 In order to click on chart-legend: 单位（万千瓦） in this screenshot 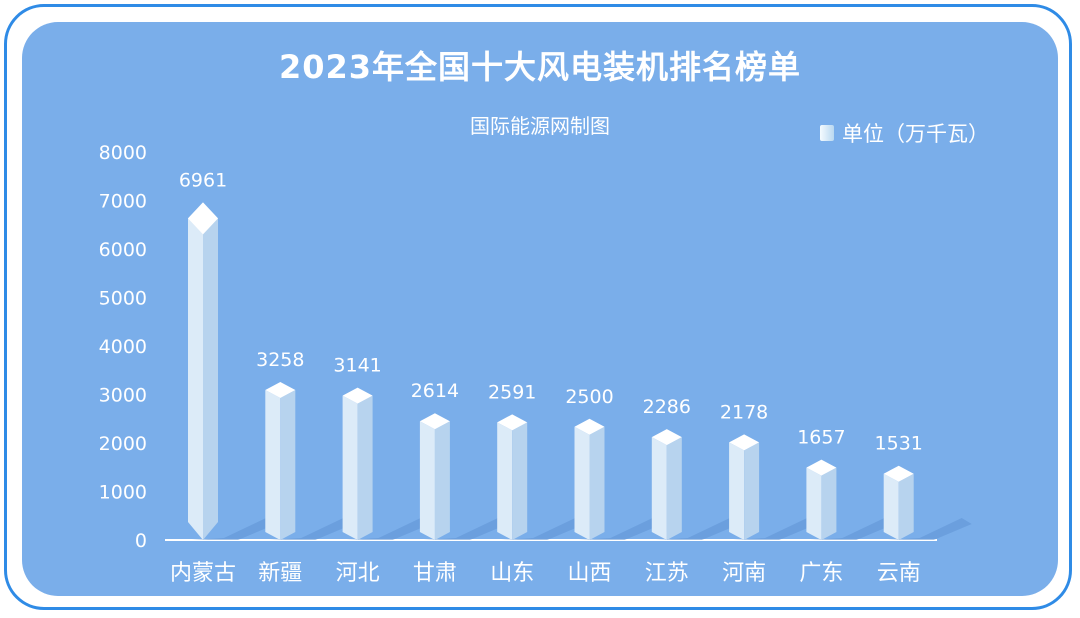, I will do `click(904, 133)`.